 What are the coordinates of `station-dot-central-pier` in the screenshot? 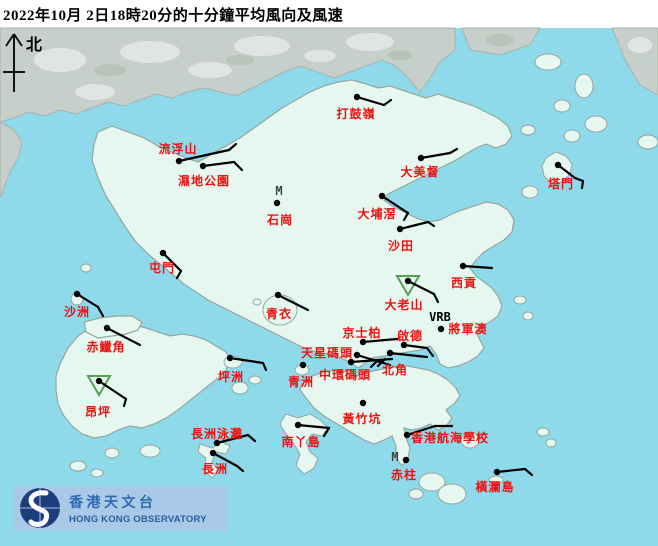 It's located at (351, 362).